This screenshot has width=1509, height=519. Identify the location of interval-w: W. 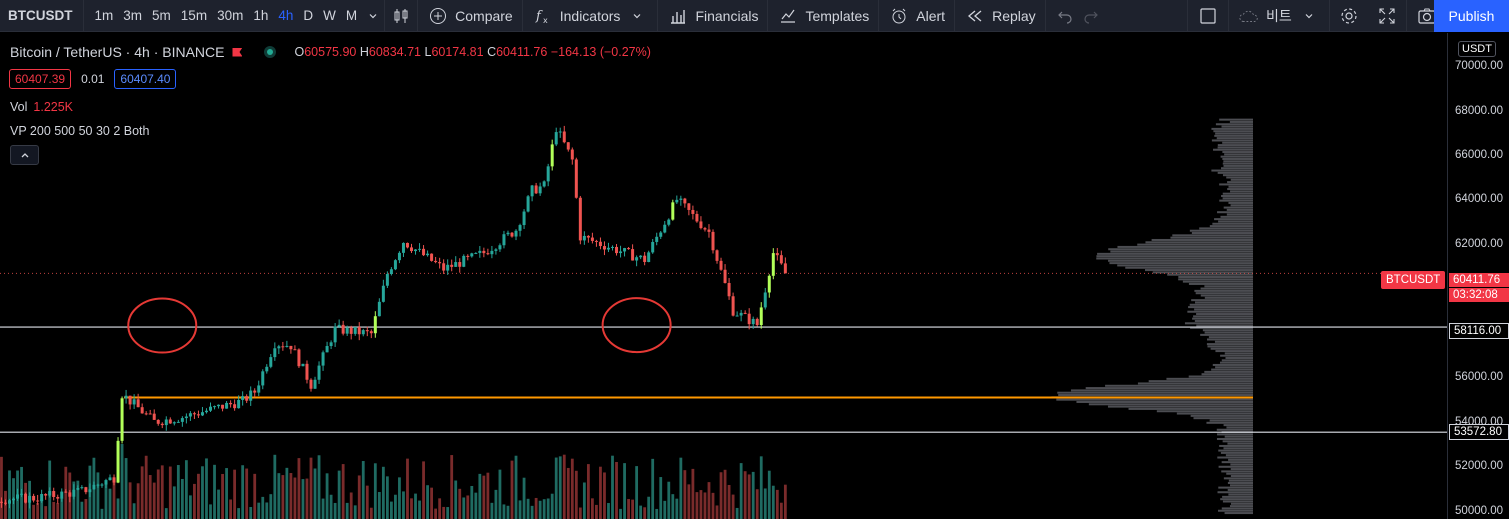
(329, 15).